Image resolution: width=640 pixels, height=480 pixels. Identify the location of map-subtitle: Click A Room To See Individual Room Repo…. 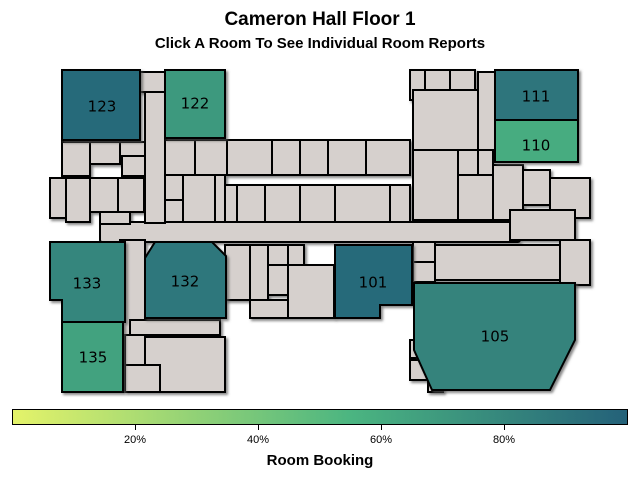
(320, 43).